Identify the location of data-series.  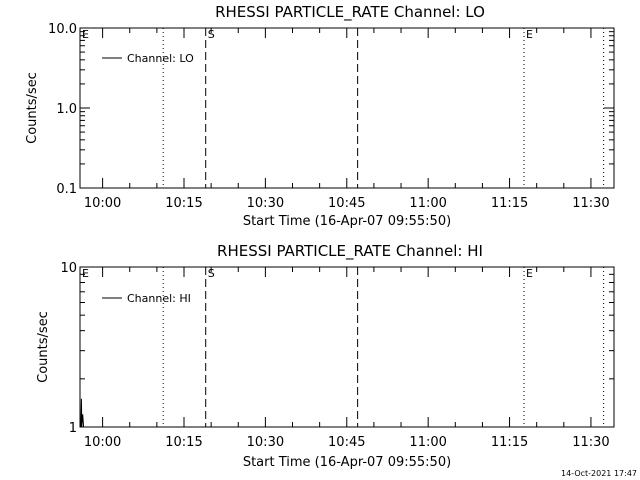
(82, 413).